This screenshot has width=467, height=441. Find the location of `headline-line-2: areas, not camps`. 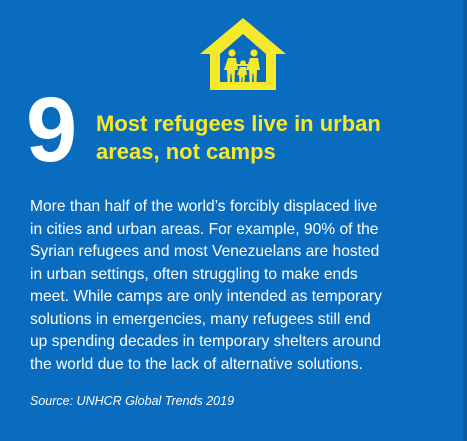

headline-line-2: areas, not camps is located at coordinates (186, 151).